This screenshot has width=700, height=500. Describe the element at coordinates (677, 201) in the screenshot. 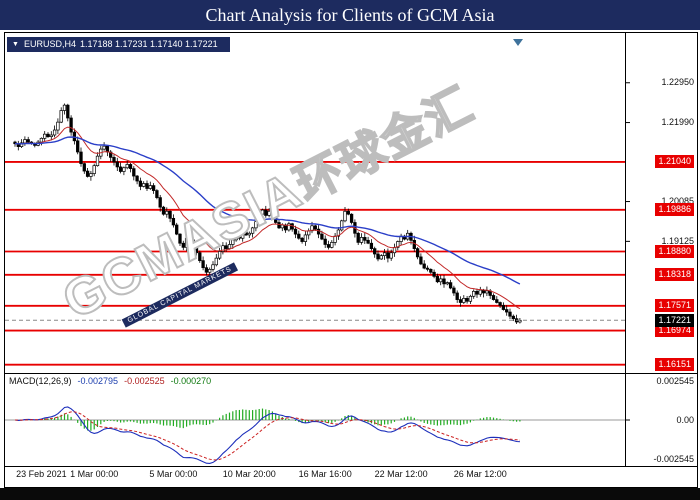

I see `price-axis-label: 1.20085` at that location.